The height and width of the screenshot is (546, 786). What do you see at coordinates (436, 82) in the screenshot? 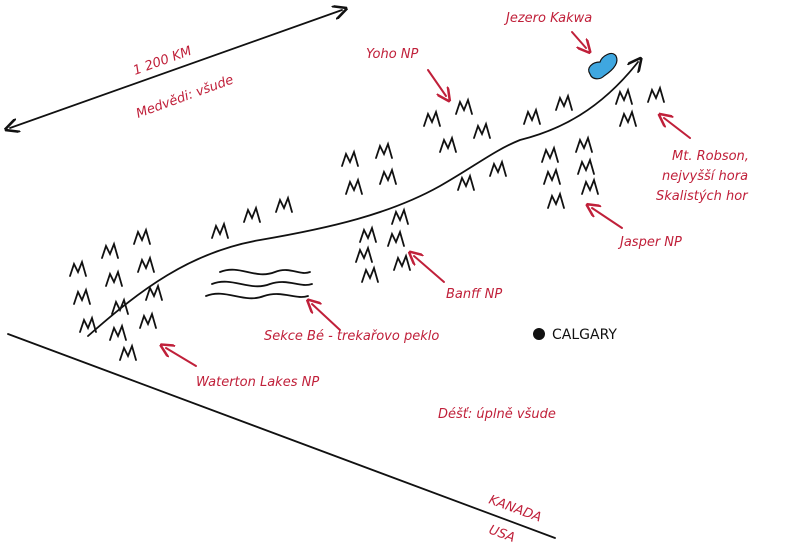
I see `yoho-arrow` at bounding box center [436, 82].